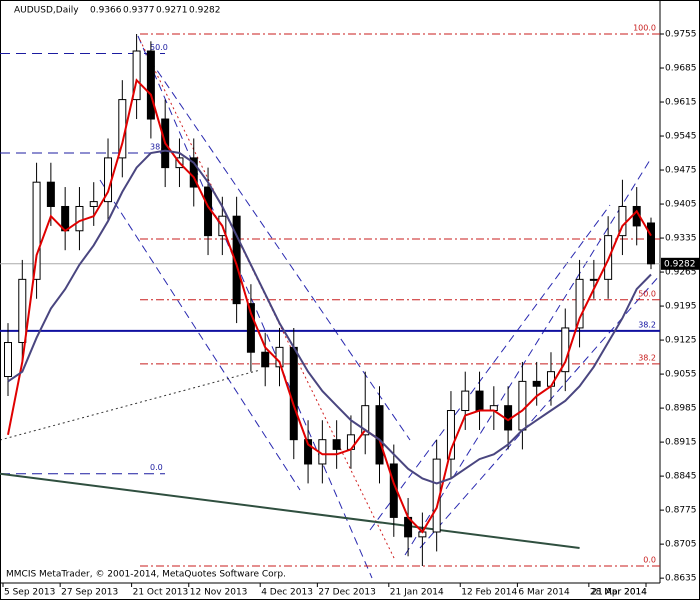  I want to click on y-tick-label: 0.9685, so click(681, 69).